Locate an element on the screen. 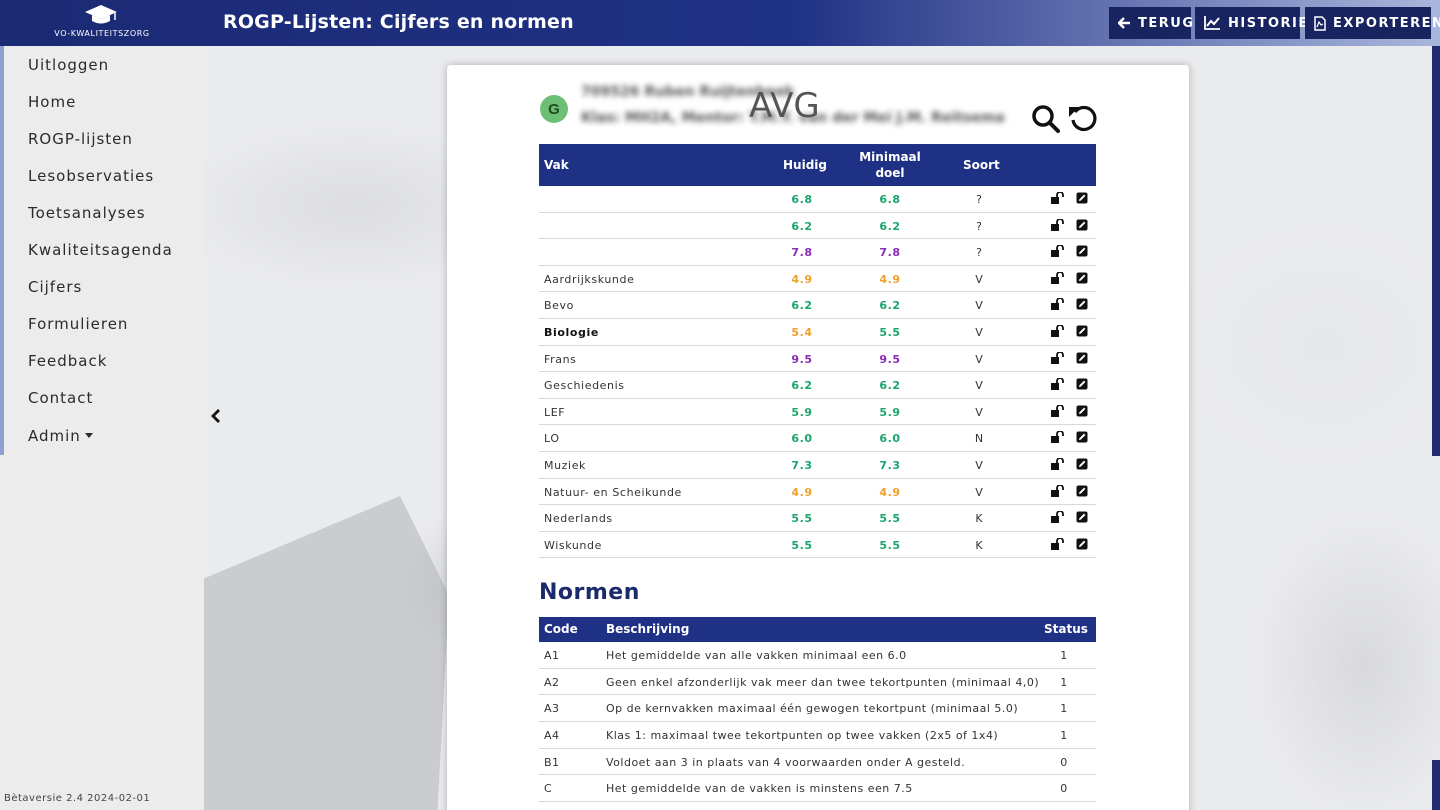  sidebar-item-admin-label: Admin is located at coordinates (54, 436).